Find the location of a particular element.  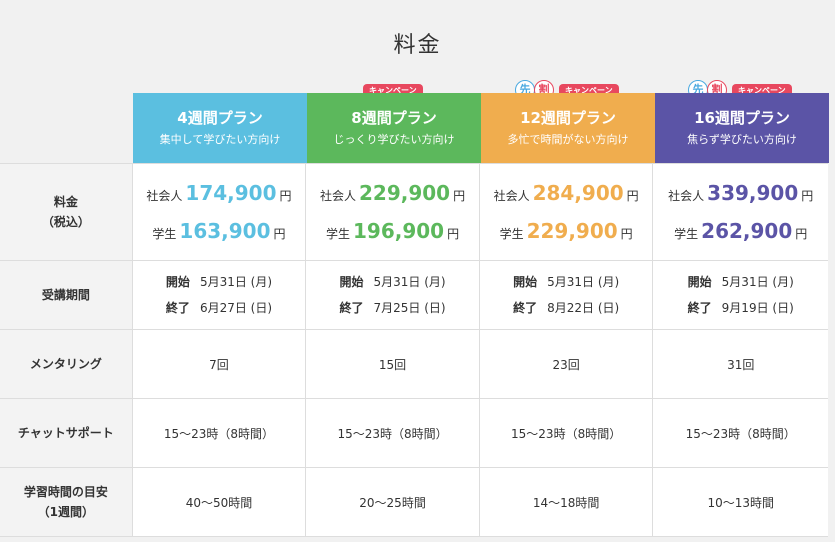

mentoring-cell: 15回 is located at coordinates (393, 364).